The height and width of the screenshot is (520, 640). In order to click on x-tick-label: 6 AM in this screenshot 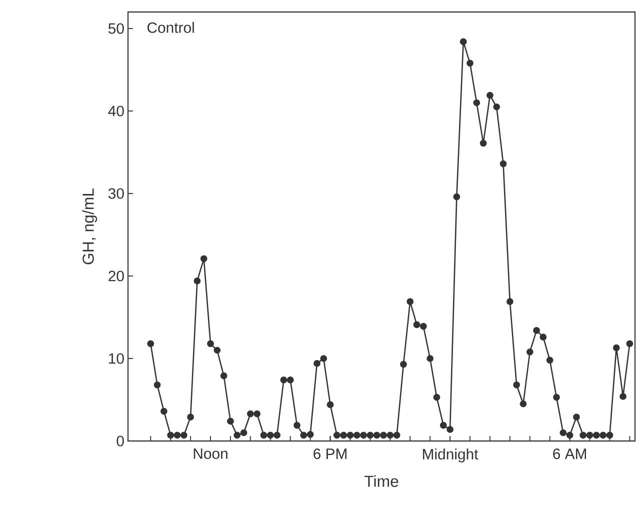, I will do `click(569, 454)`.